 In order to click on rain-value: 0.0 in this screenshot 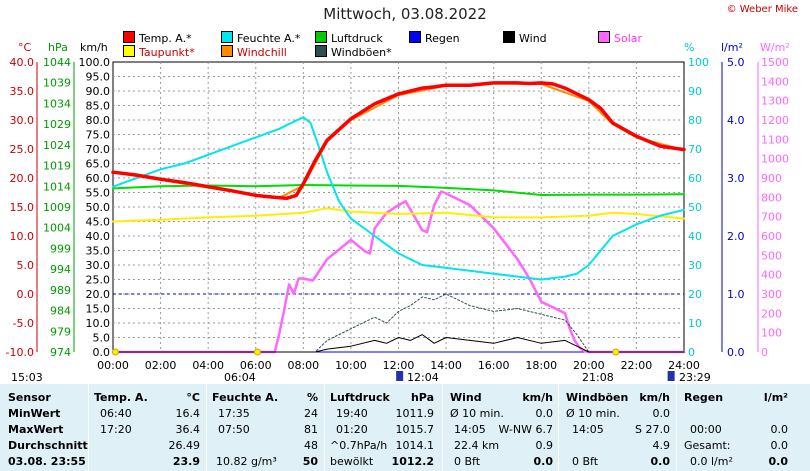, I will do `click(778, 461)`.